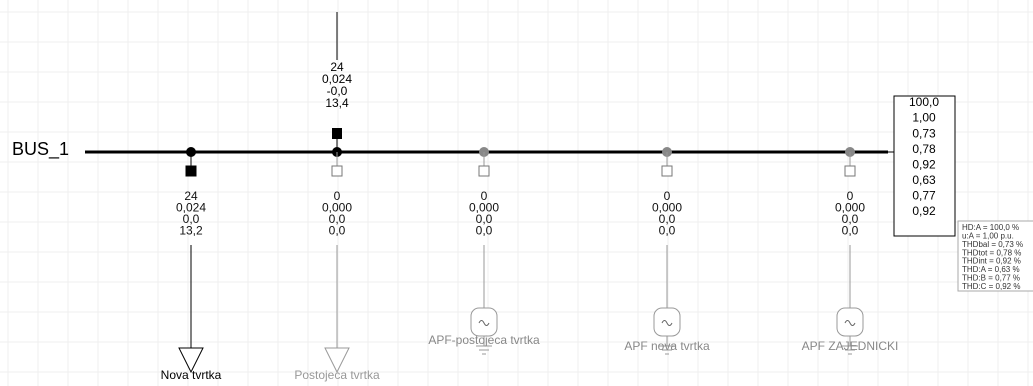  I want to click on result-value: 13,2, so click(191, 231).